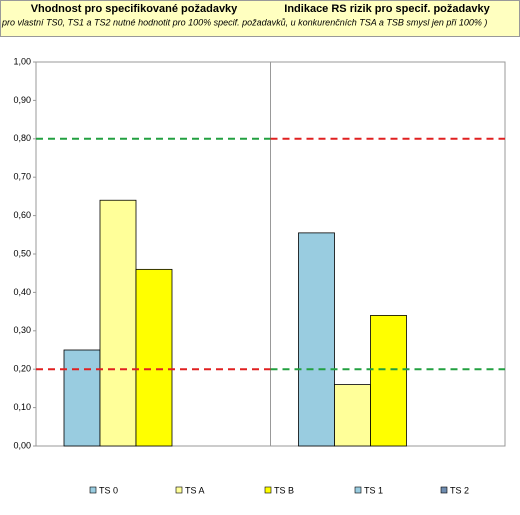 This screenshot has height=515, width=520. Describe the element at coordinates (22, 330) in the screenshot. I see `y-tick-label: 0,30` at that location.